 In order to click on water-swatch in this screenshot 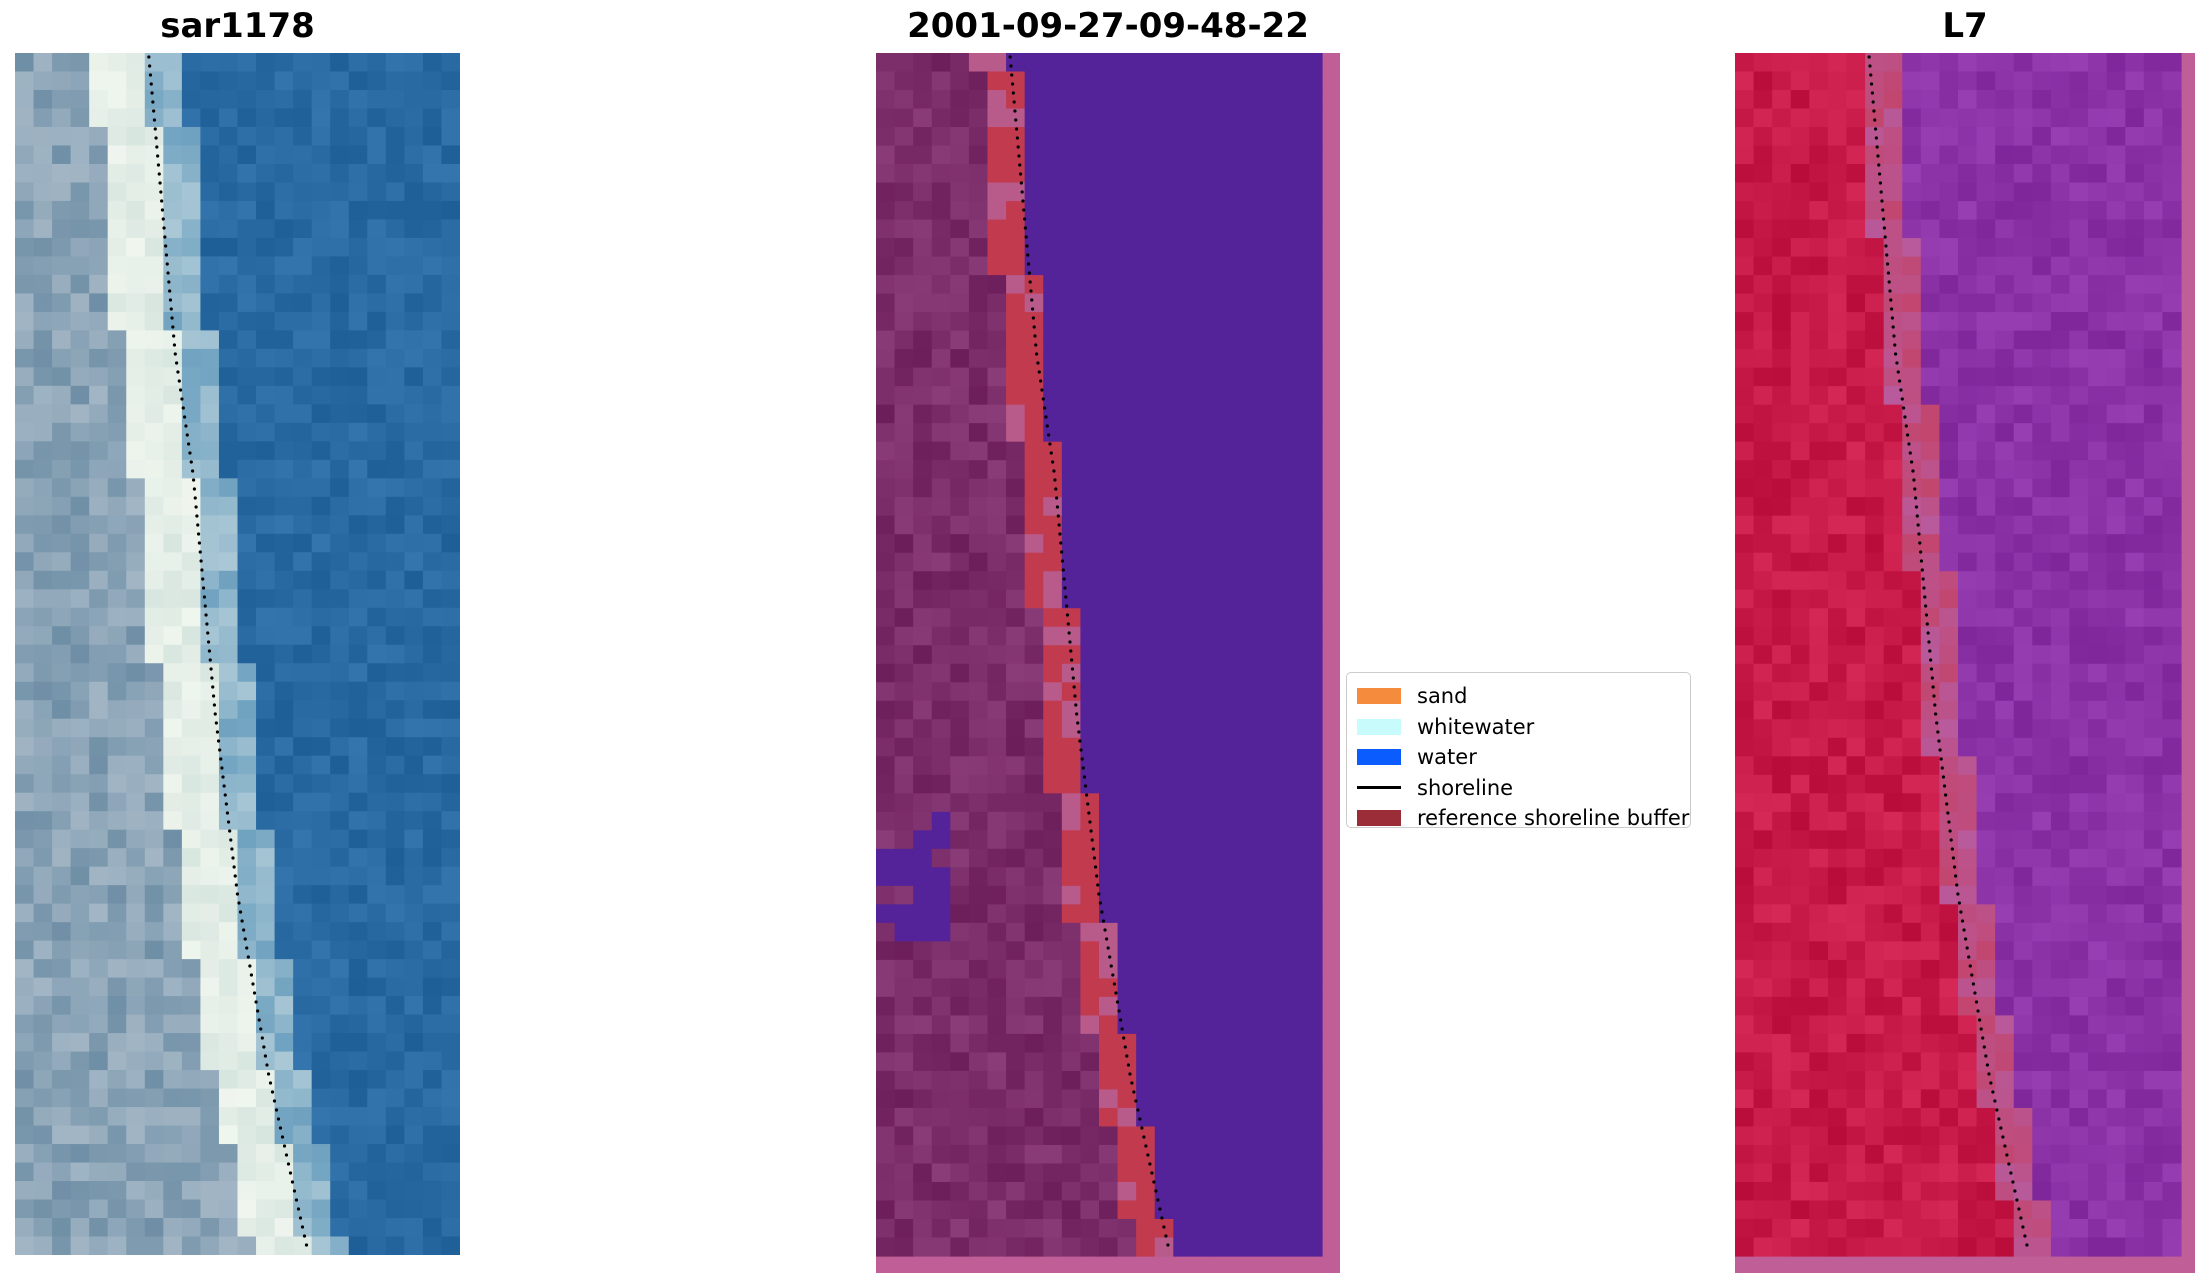, I will do `click(1379, 757)`.